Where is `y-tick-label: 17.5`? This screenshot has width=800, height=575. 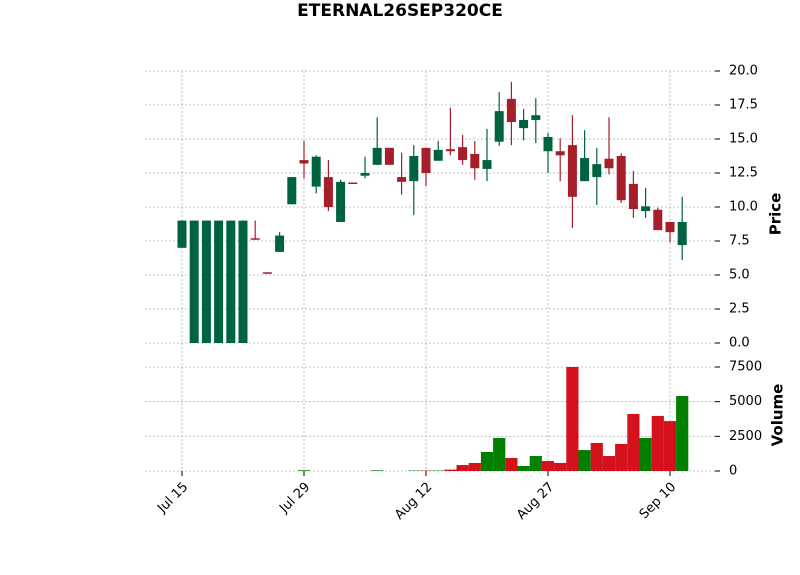
y-tick-label: 17.5 is located at coordinates (743, 105).